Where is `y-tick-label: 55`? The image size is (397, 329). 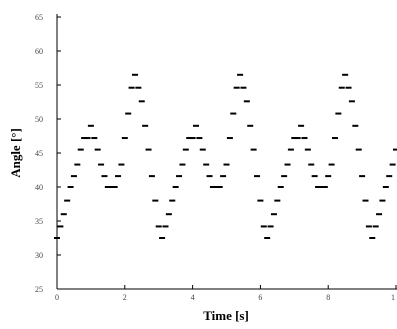
y-tick-label: 55 is located at coordinates (39, 85).